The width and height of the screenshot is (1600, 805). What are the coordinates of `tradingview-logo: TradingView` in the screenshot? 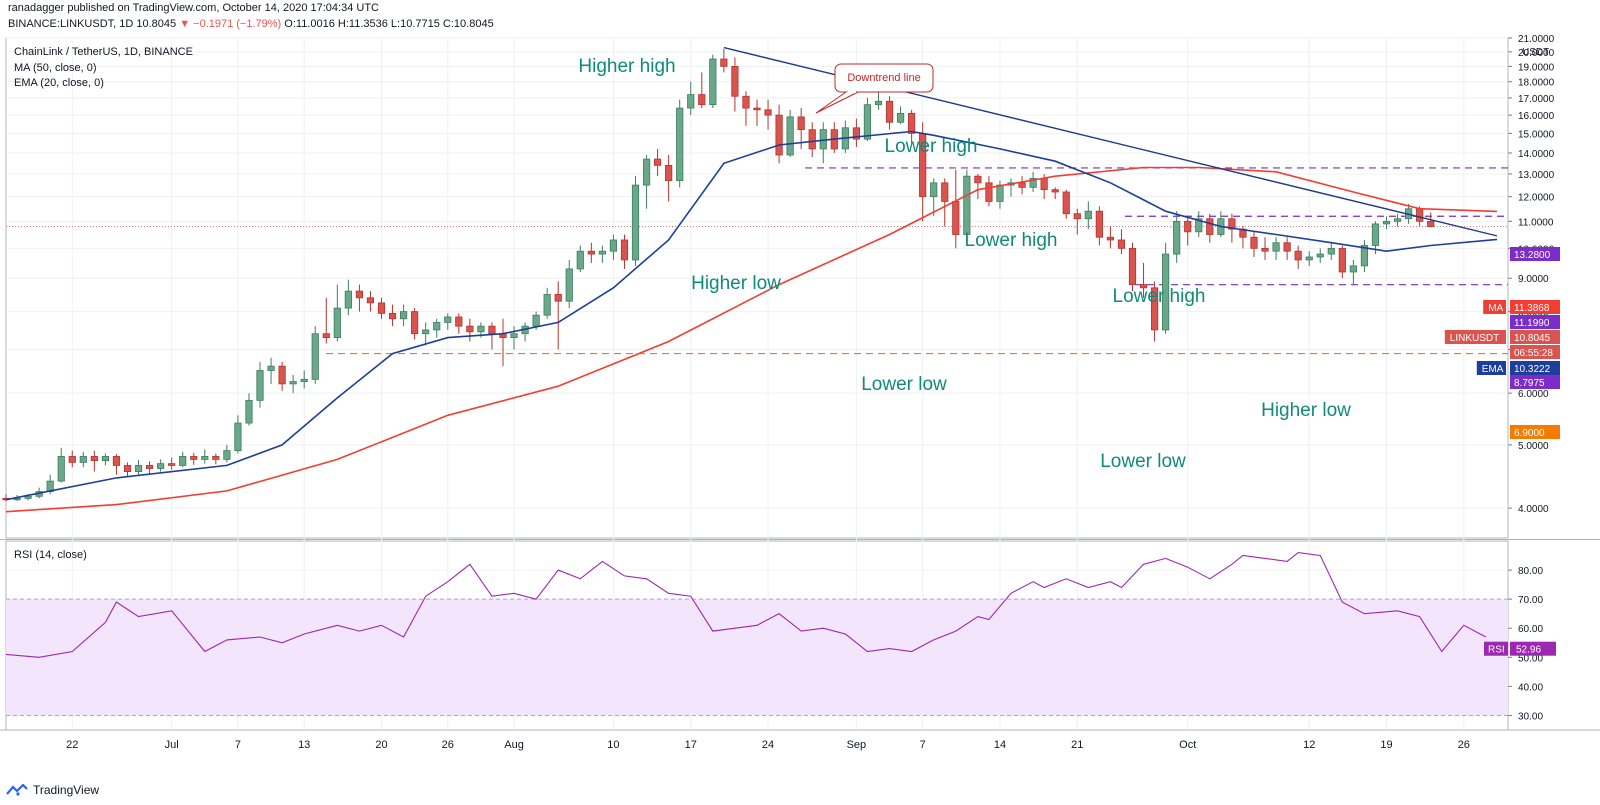 It's located at (52, 790).